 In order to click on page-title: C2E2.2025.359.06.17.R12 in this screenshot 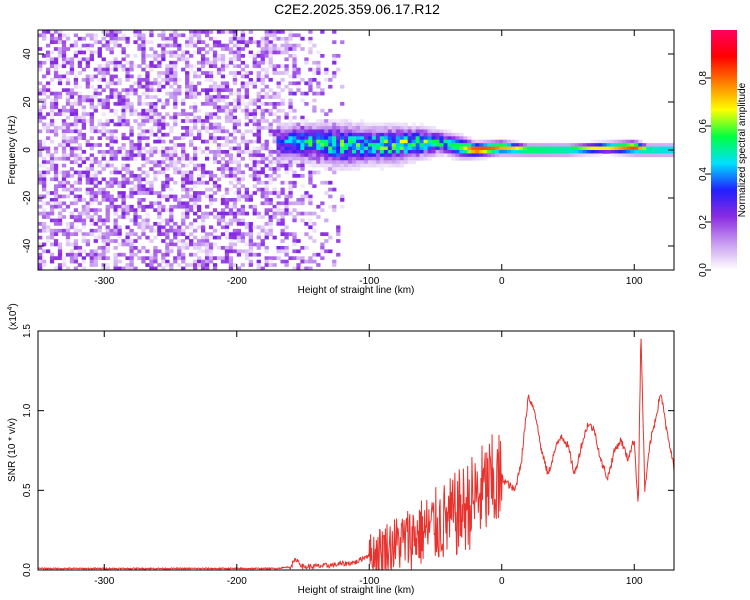, I will do `click(357, 9)`.